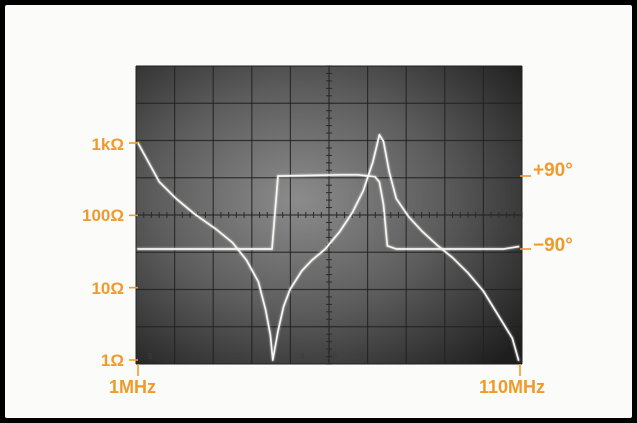 This screenshot has width=637, height=423. What do you see at coordinates (103, 215) in the screenshot?
I see `y-left-tick-label: 100Ω` at bounding box center [103, 215].